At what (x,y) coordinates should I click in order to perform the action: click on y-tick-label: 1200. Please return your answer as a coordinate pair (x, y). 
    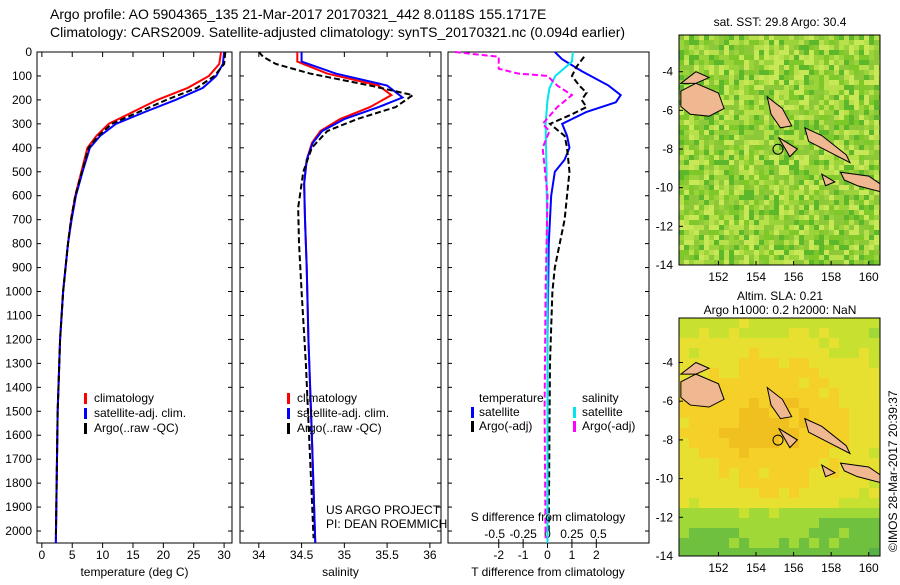
    Looking at the image, I should click on (18, 339).